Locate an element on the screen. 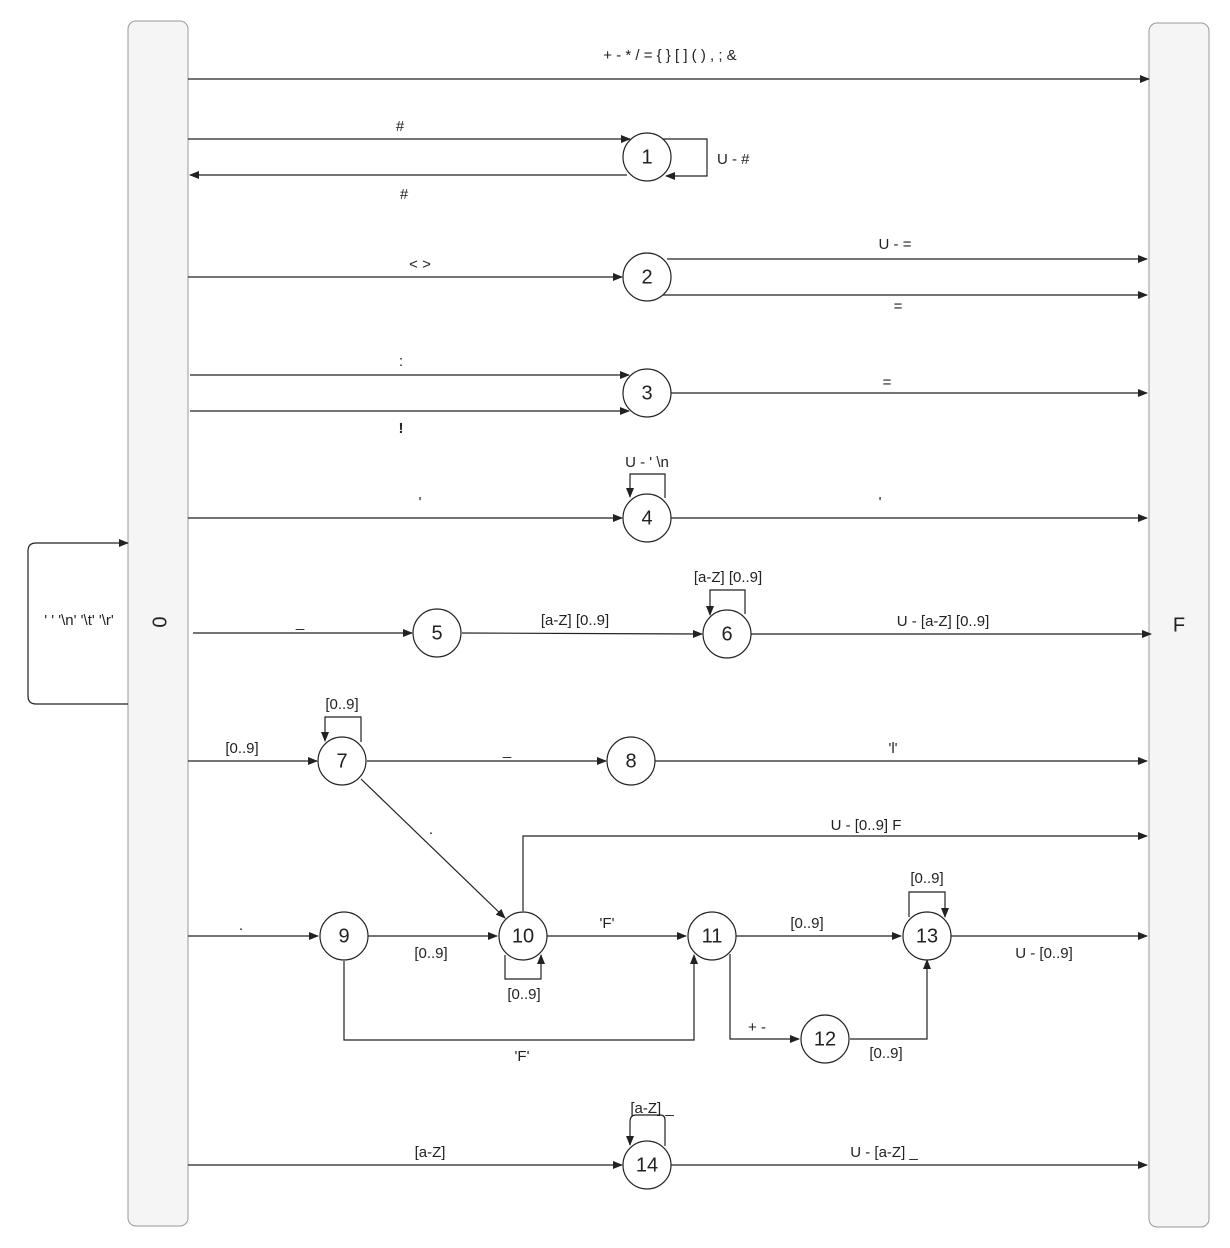 The height and width of the screenshot is (1248, 1230). state-node-label: 4 is located at coordinates (646, 518).